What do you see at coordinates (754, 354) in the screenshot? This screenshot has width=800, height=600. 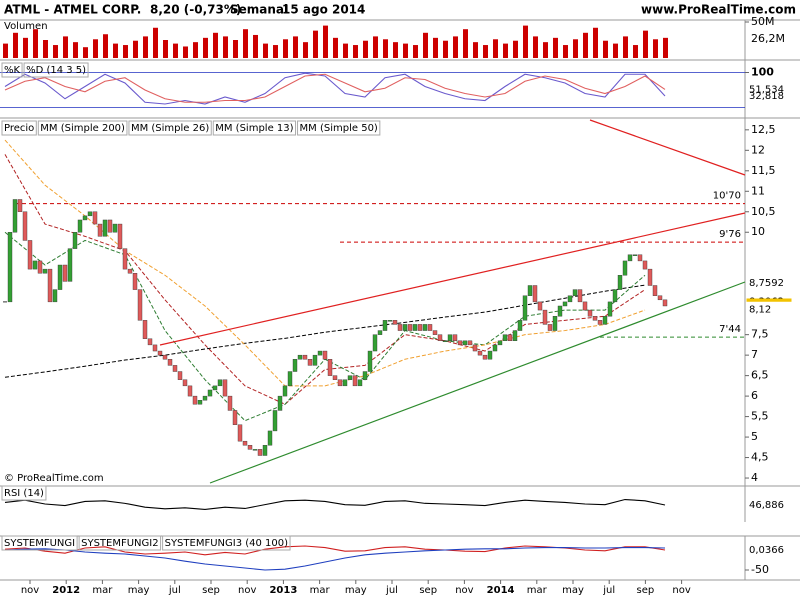 I see `y-tick-label: 7` at bounding box center [754, 354].